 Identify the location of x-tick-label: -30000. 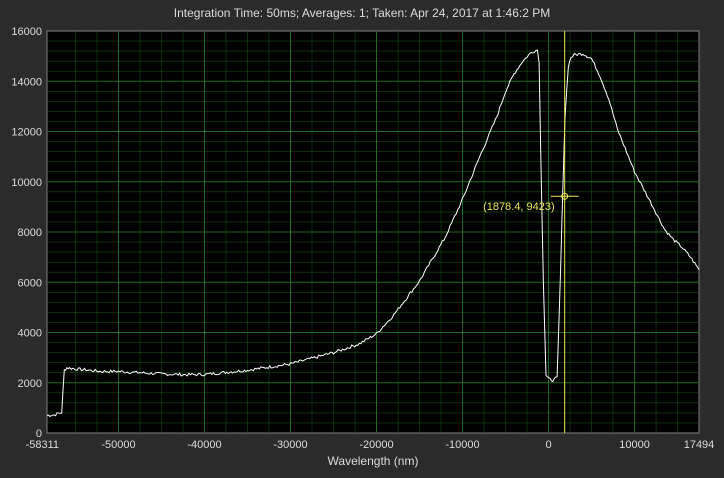
(290, 445).